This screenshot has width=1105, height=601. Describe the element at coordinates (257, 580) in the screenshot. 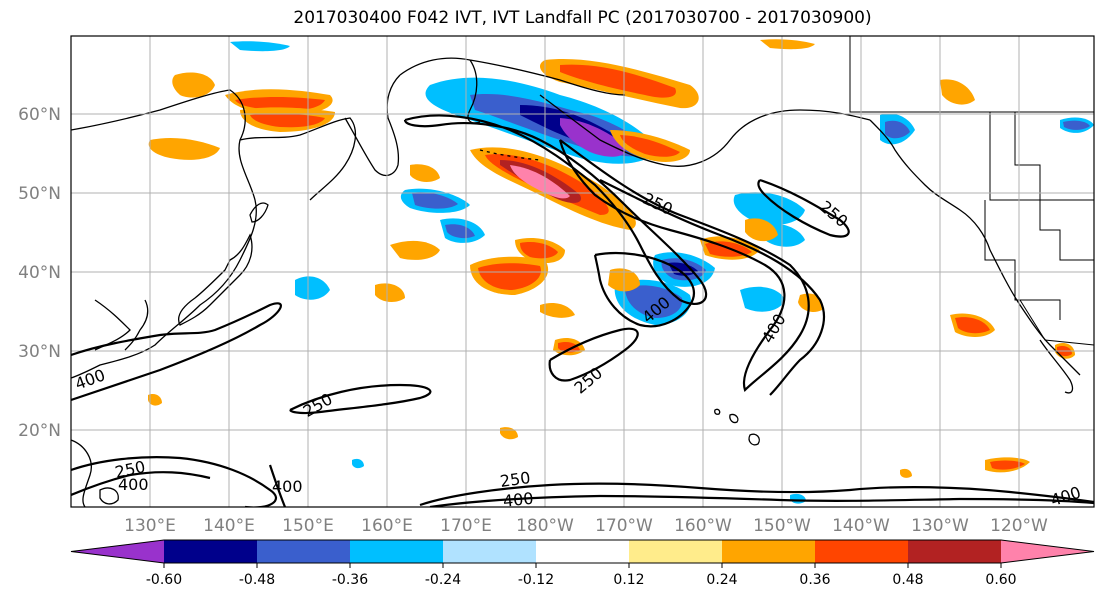

I see `colorbar-tick-label: -0.48` at that location.